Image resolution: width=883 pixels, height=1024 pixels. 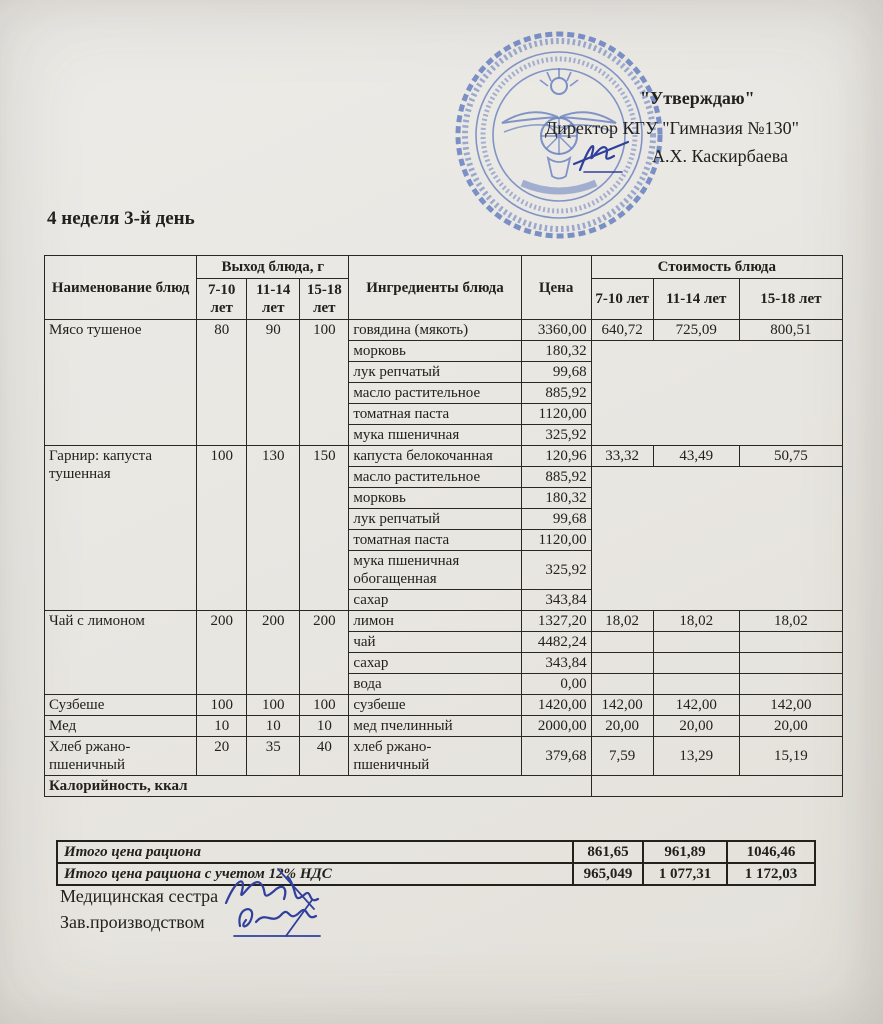 What do you see at coordinates (318, 786) in the screenshot?
I see `calories-row-label: Калорийность, ккал` at bounding box center [318, 786].